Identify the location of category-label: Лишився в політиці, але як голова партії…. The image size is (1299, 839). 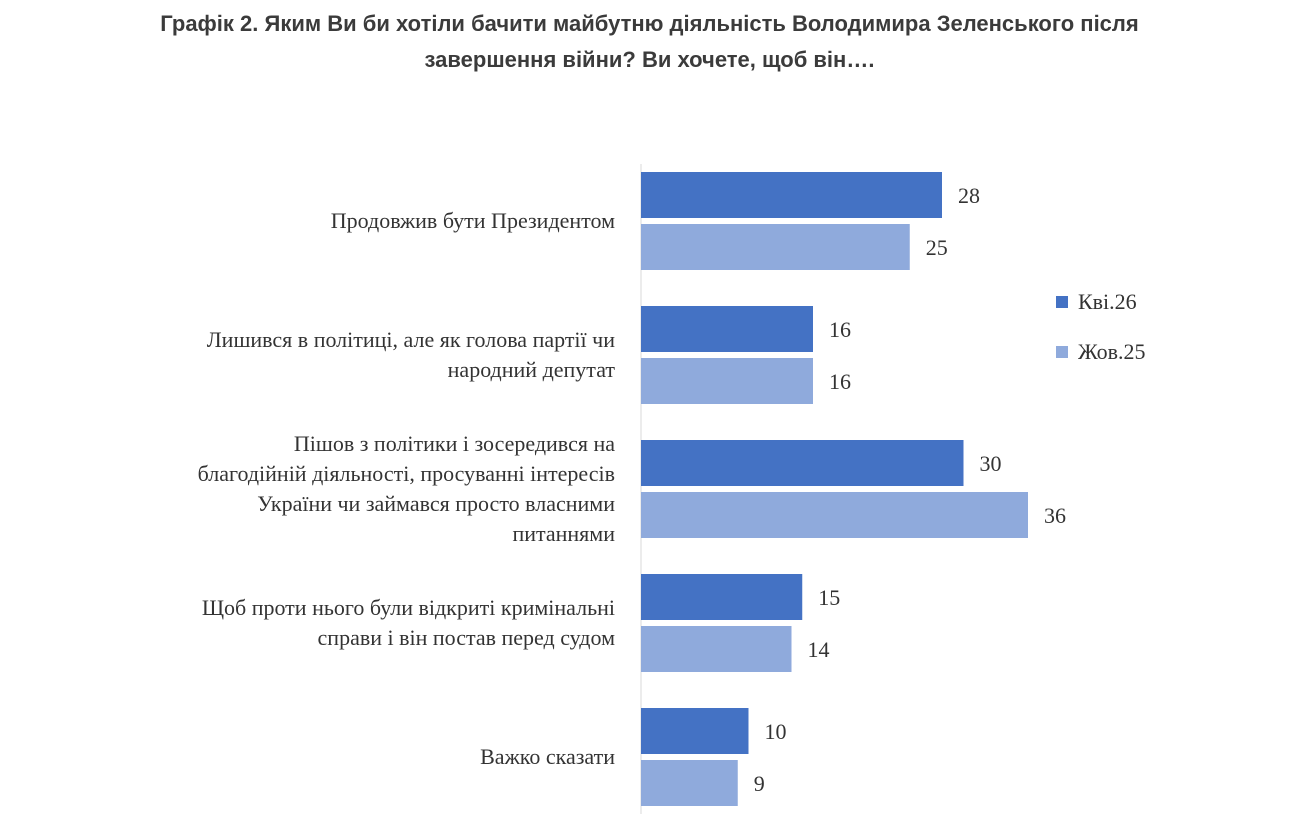
(335, 355).